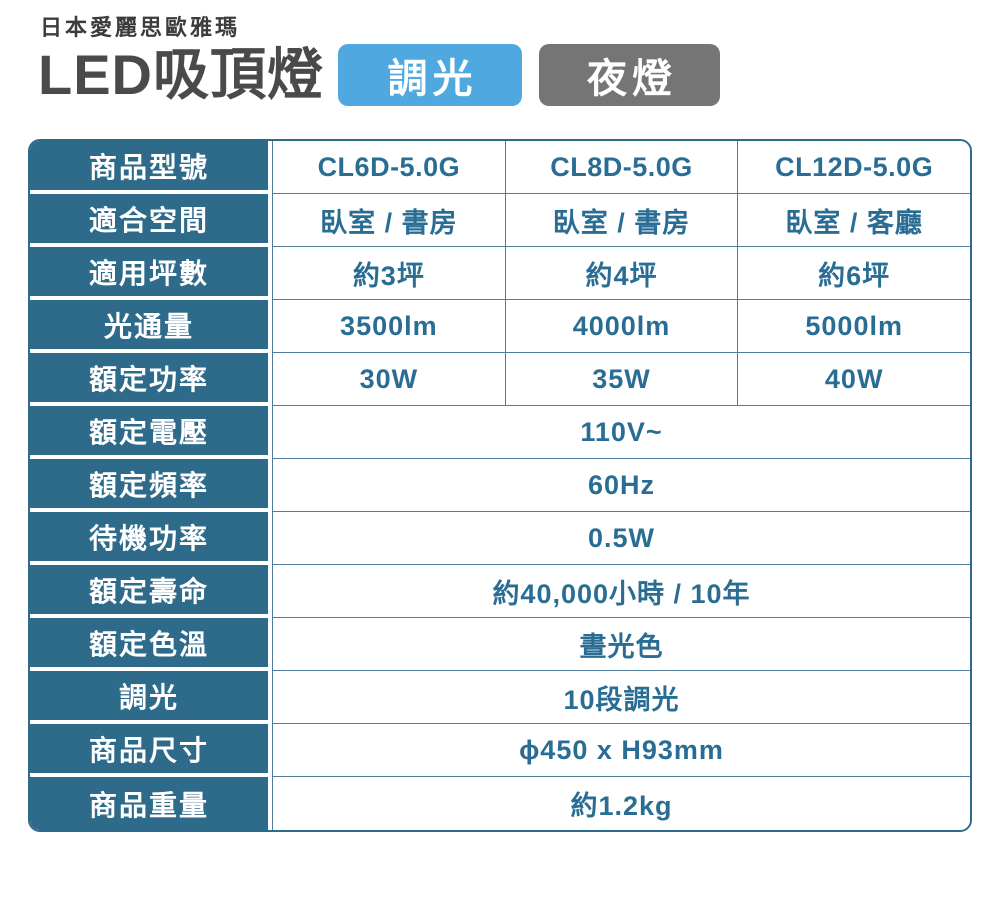  What do you see at coordinates (430, 75) in the screenshot?
I see `dimming-badge: 調光` at bounding box center [430, 75].